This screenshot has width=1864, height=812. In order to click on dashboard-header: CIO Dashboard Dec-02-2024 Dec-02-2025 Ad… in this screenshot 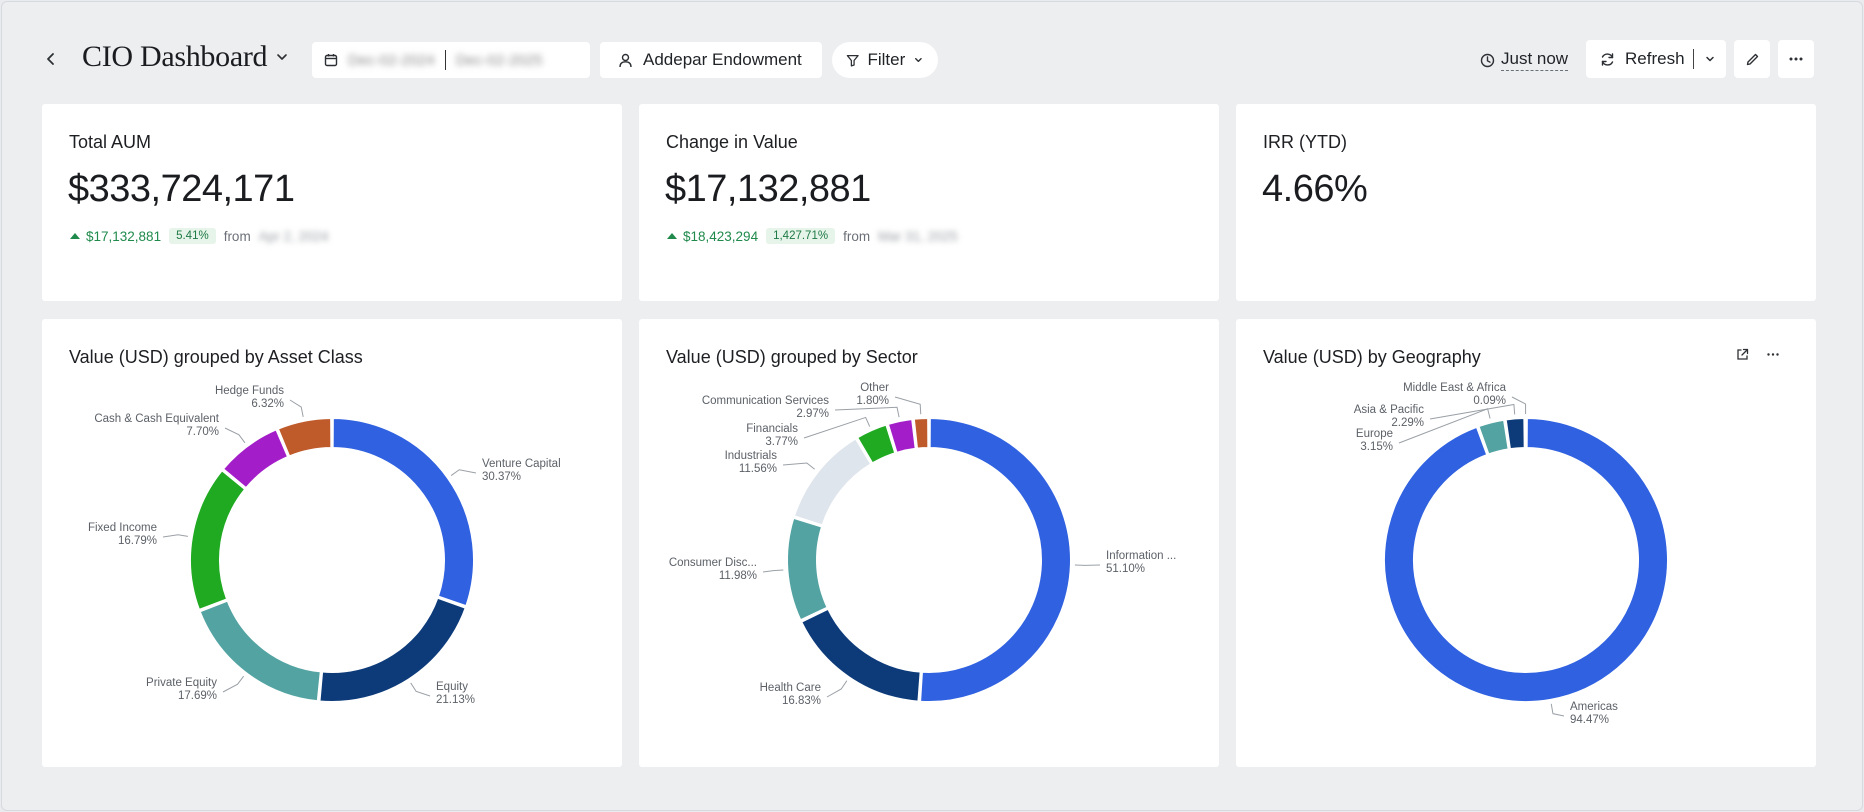, I will do `click(932, 55)`.